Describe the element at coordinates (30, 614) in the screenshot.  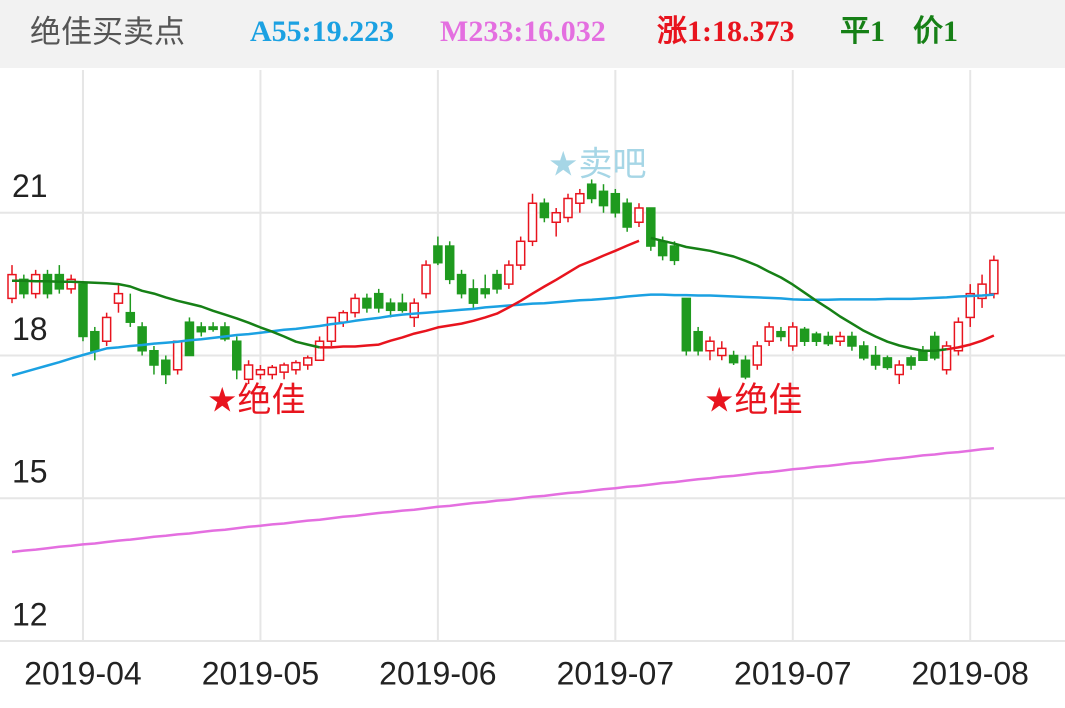
I see `y-tick-label: 12` at that location.